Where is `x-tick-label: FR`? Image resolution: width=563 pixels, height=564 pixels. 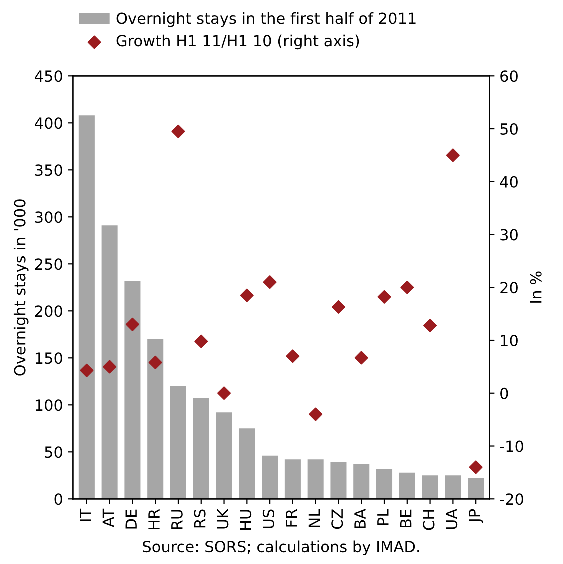 x-tick-label: FR is located at coordinates (292, 518).